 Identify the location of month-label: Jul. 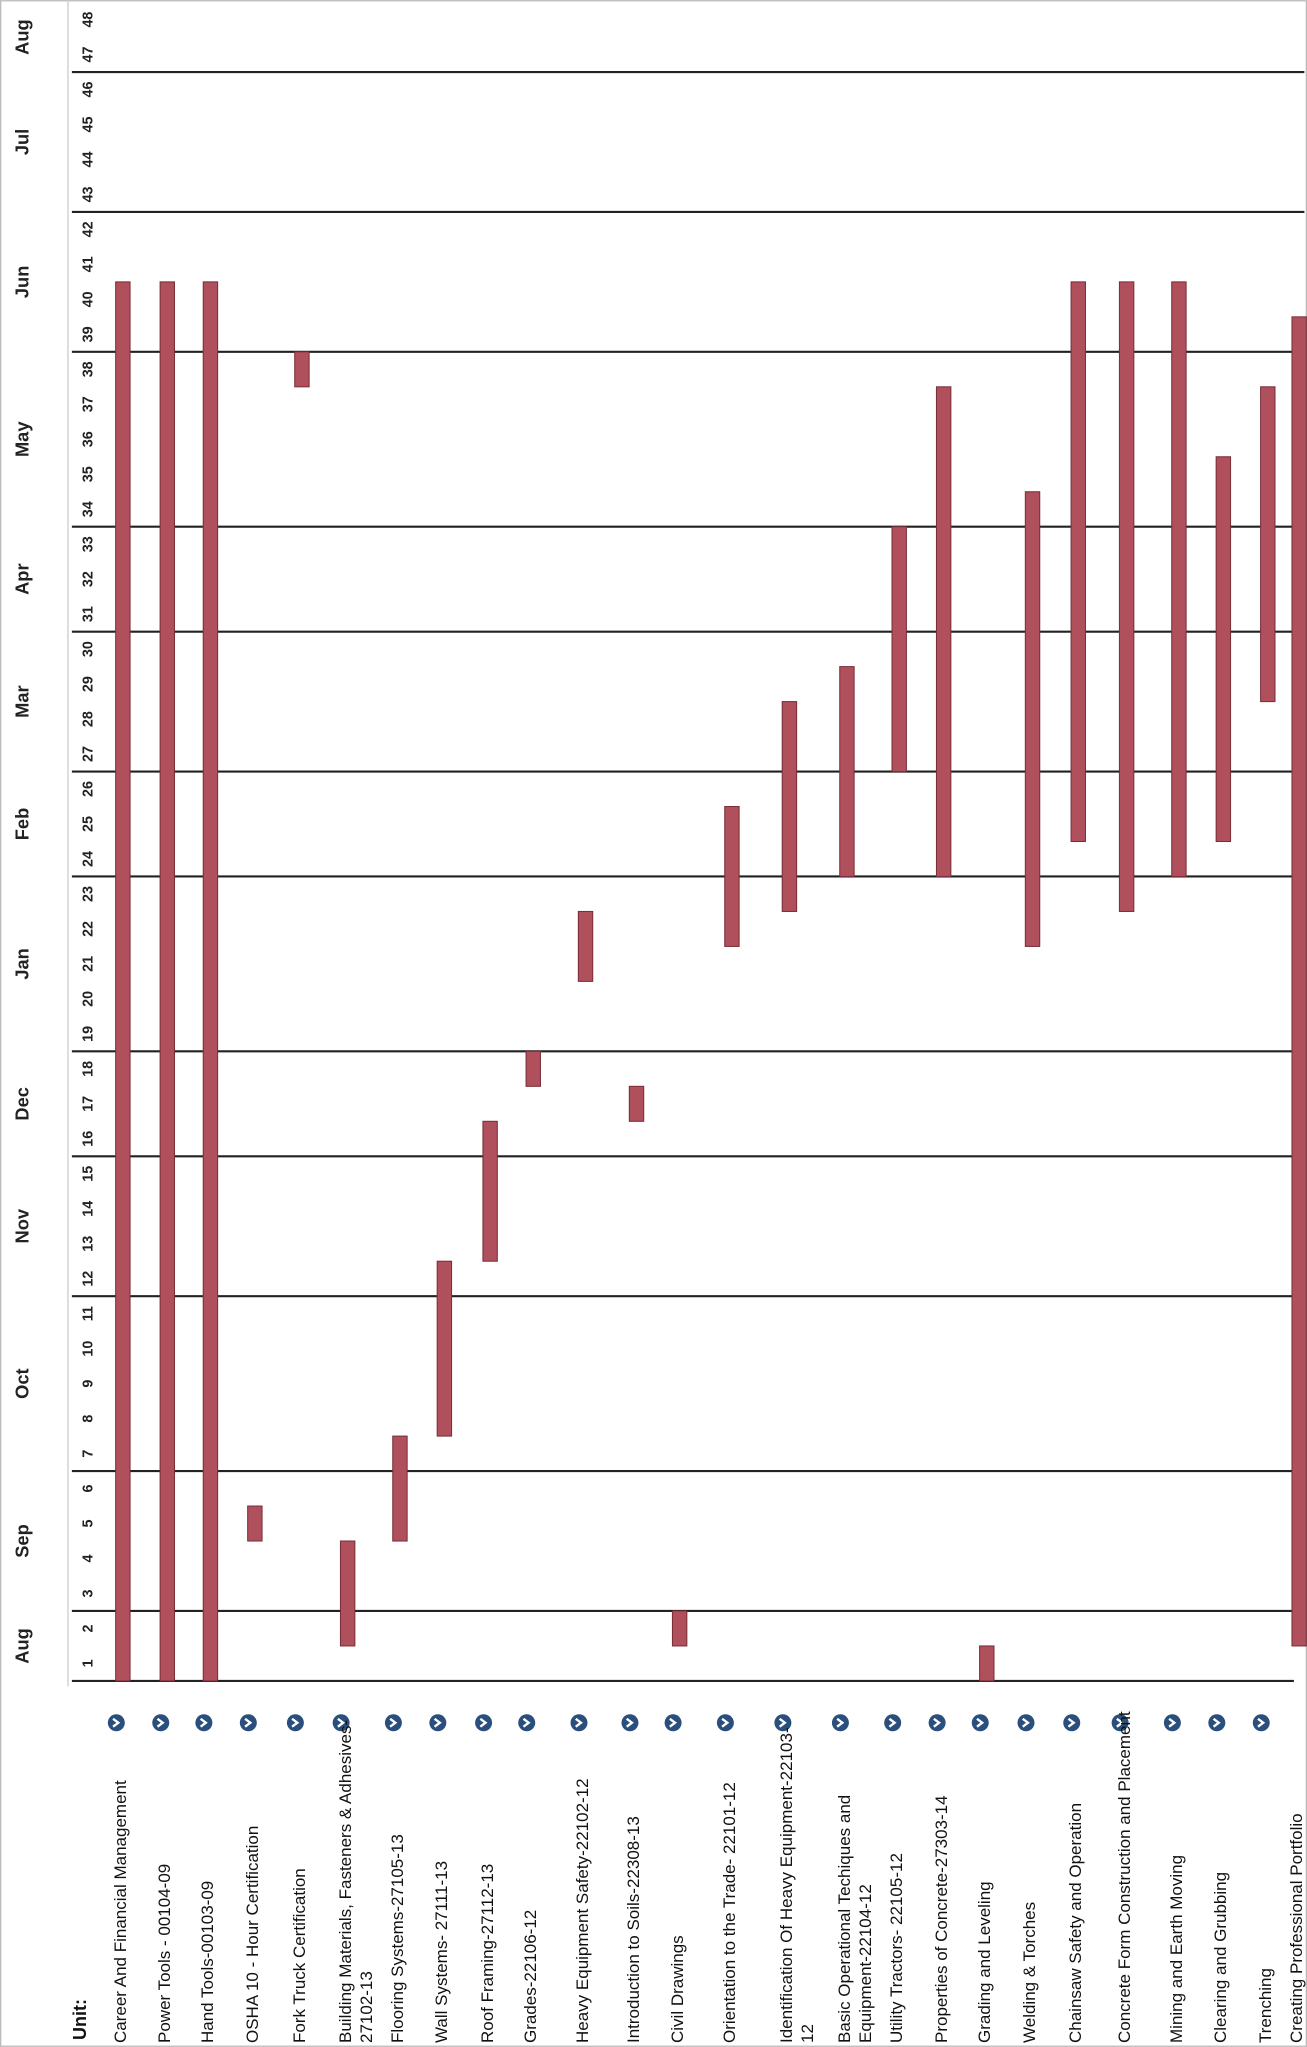
(21, 142).